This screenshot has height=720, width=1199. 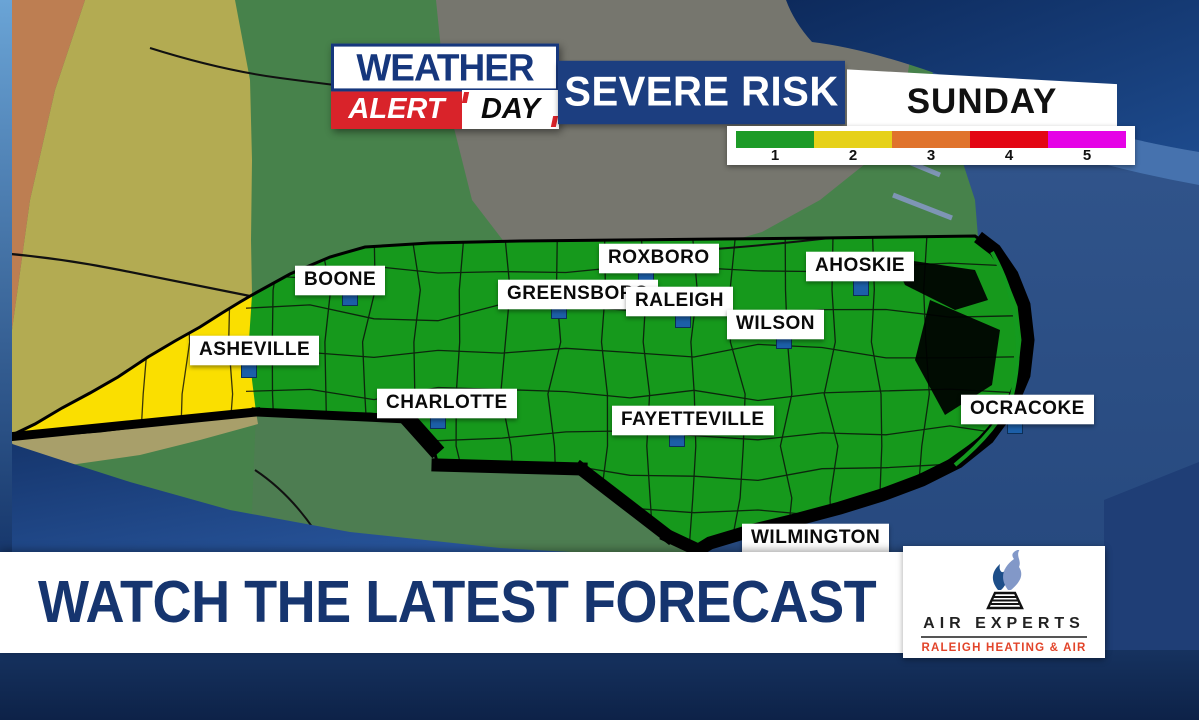 I want to click on logo-weather-text: WEATHER, so click(x=445, y=67).